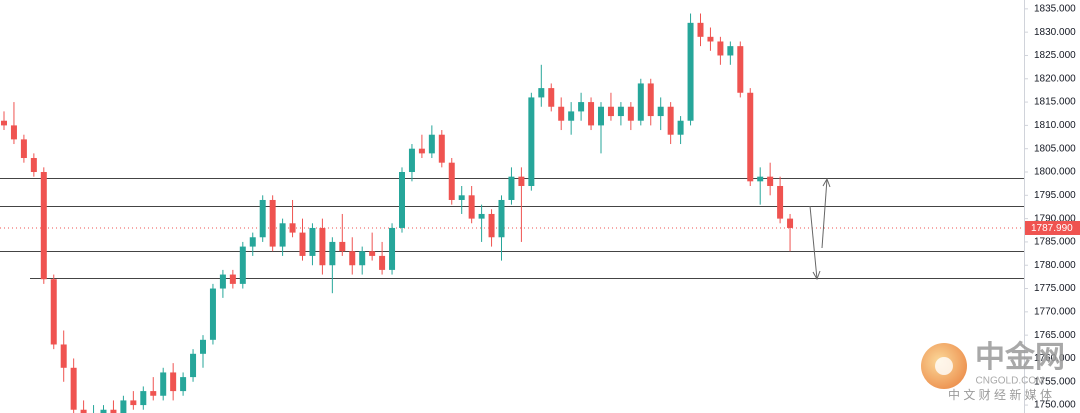 This screenshot has height=413, width=1080. What do you see at coordinates (1055, 8) in the screenshot?
I see `y-tick-label: 1835.000` at bounding box center [1055, 8].